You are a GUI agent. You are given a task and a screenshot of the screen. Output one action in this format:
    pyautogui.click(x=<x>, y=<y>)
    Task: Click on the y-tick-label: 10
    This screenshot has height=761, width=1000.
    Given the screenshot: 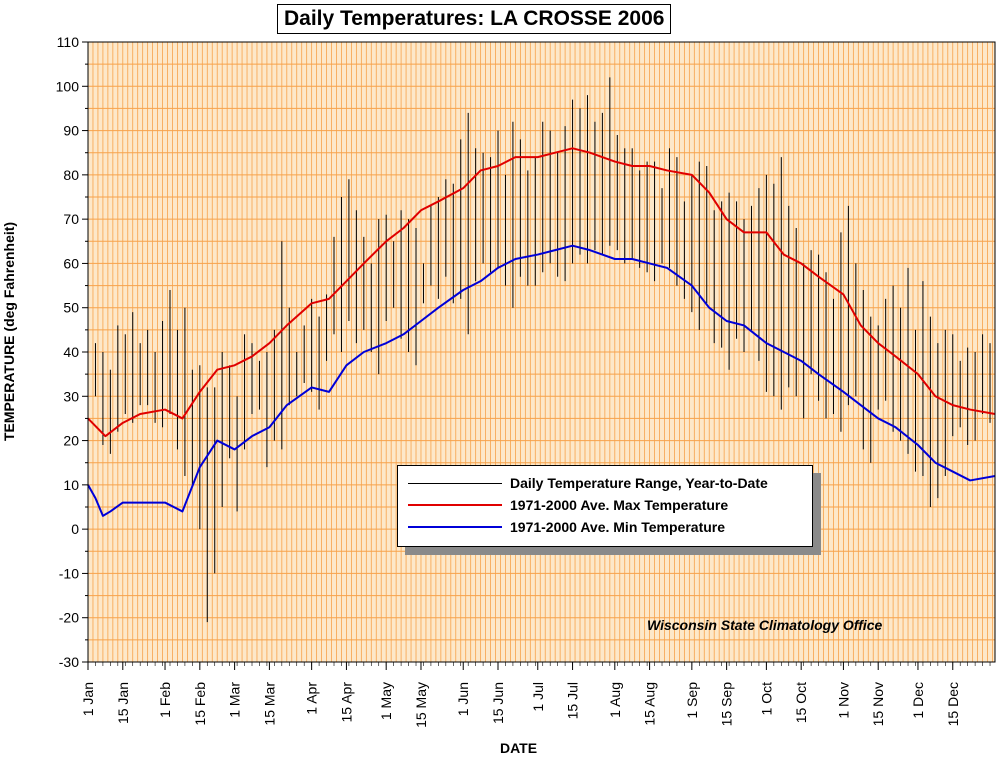 What is the action you would take?
    pyautogui.click(x=71, y=485)
    